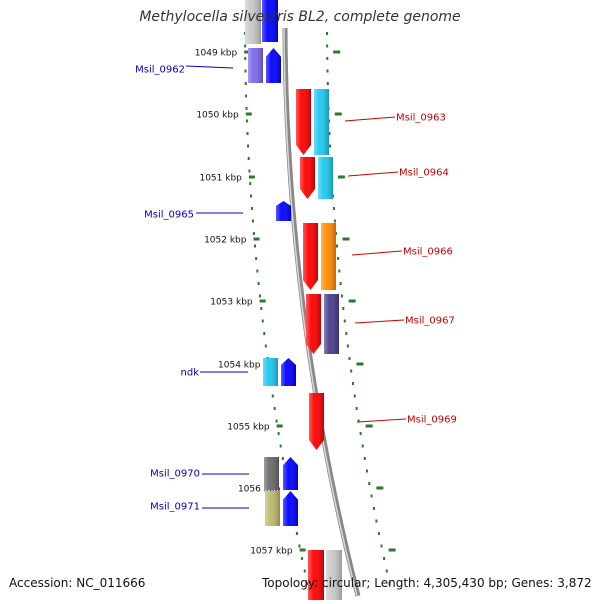 This screenshot has width=600, height=604. Describe the element at coordinates (160, 70) in the screenshot. I see `gene-label-Msil_0962: Msil_0962` at that location.